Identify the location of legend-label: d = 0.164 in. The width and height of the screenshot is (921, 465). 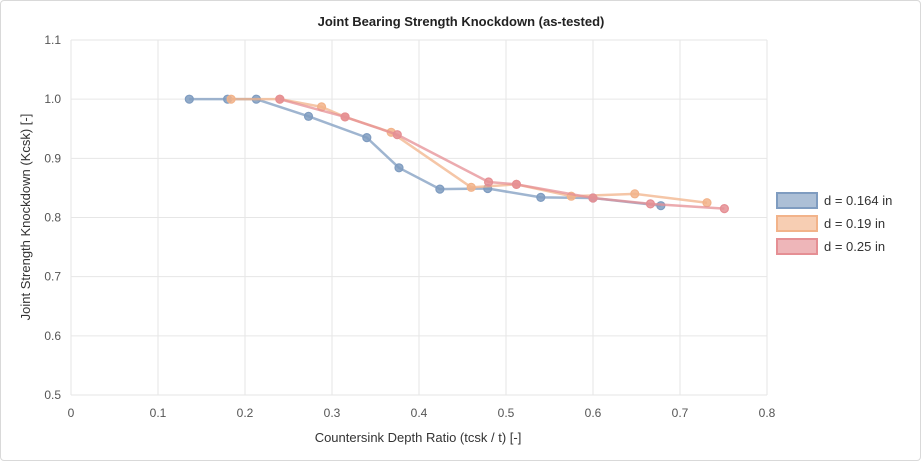
(858, 200).